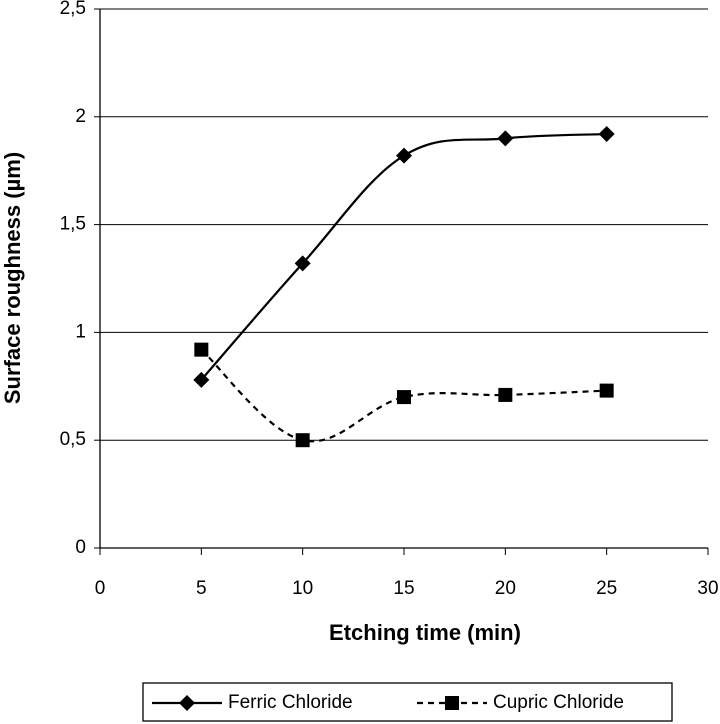 This screenshot has height=724, width=720. I want to click on y-tick-label: 0, so click(80, 547).